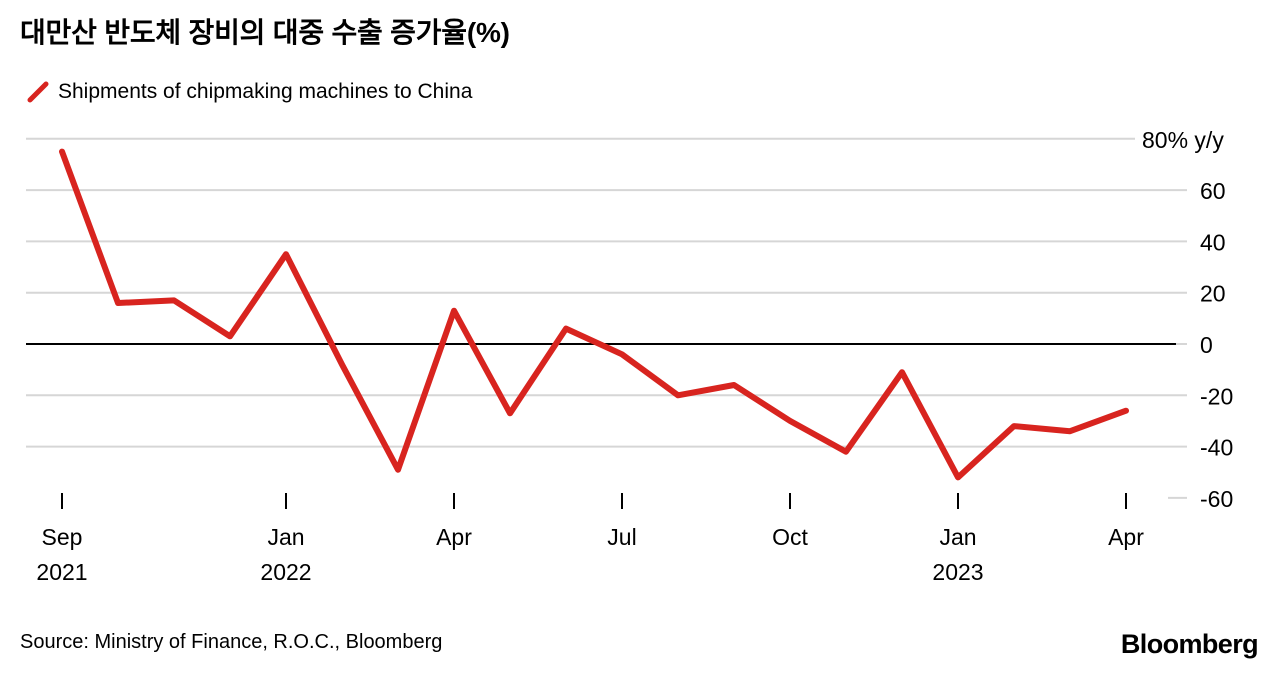 Image resolution: width=1280 pixels, height=682 pixels. I want to click on y-axis-label: 80% y/y, so click(1183, 140).